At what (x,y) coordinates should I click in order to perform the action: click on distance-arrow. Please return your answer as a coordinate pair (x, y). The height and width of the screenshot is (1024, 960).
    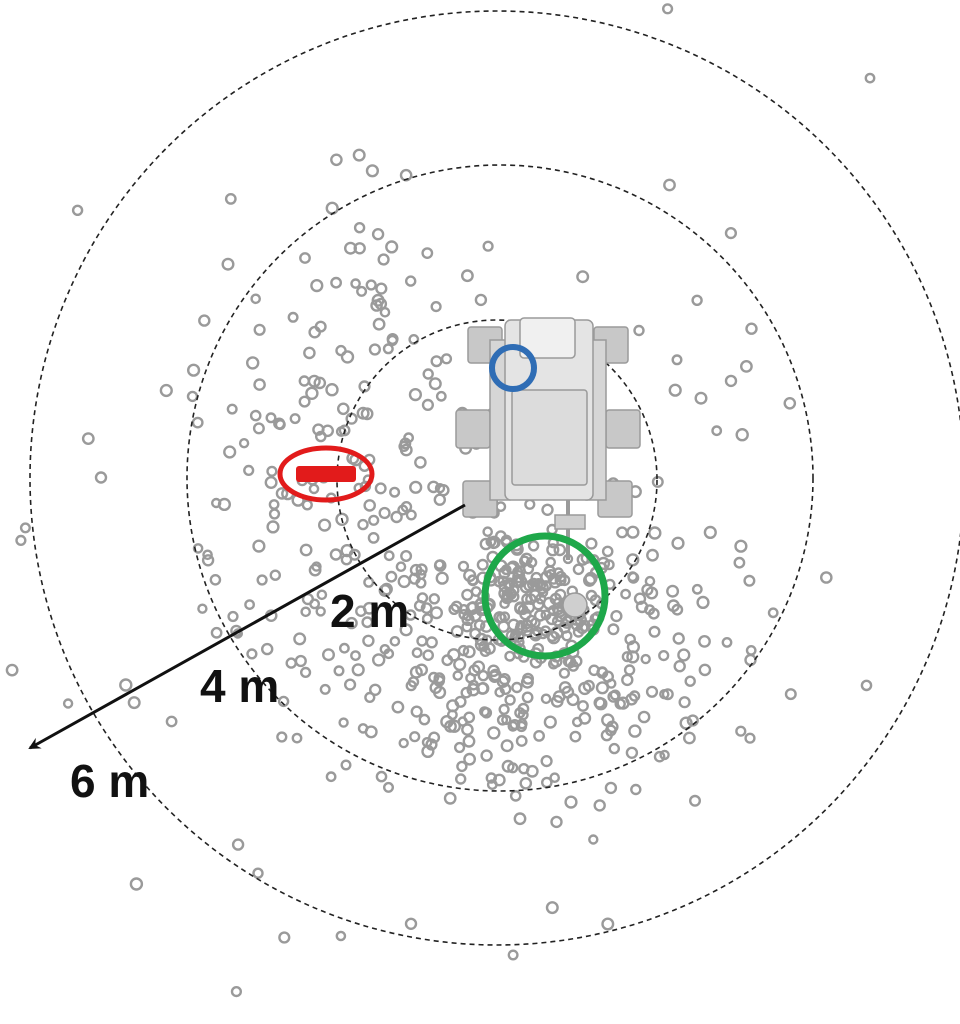
    Looking at the image, I should click on (247, 626).